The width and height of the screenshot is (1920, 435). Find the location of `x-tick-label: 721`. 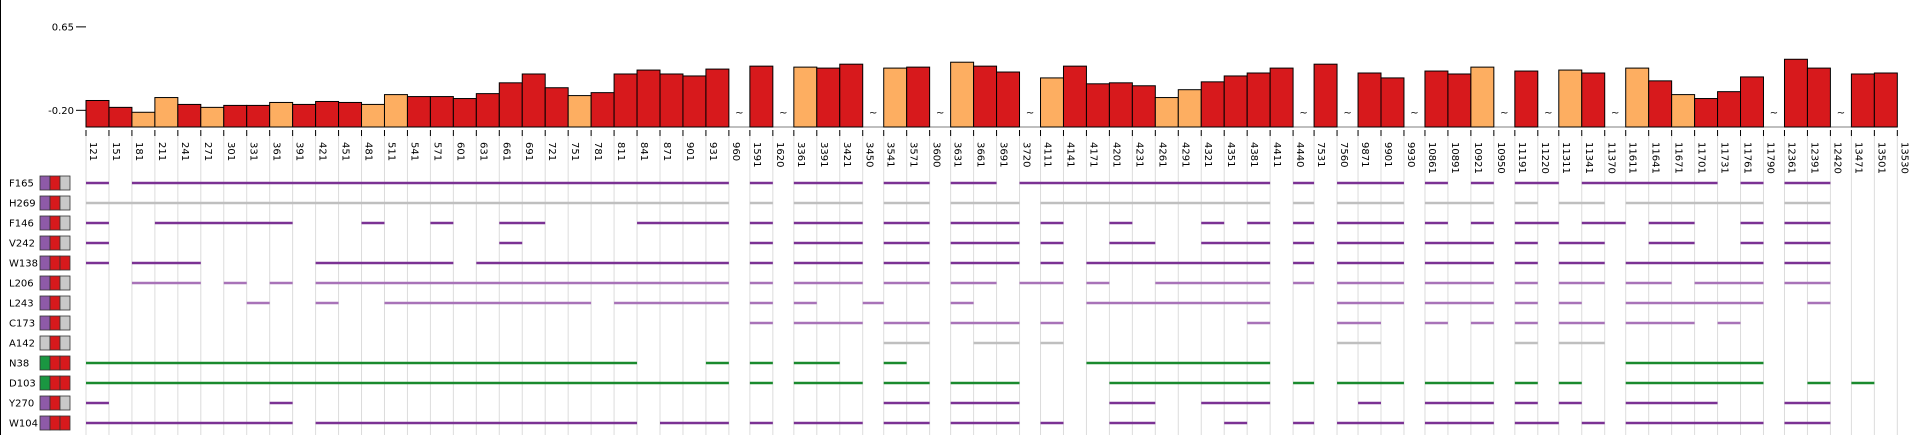

x-tick-label: 721 is located at coordinates (551, 151).